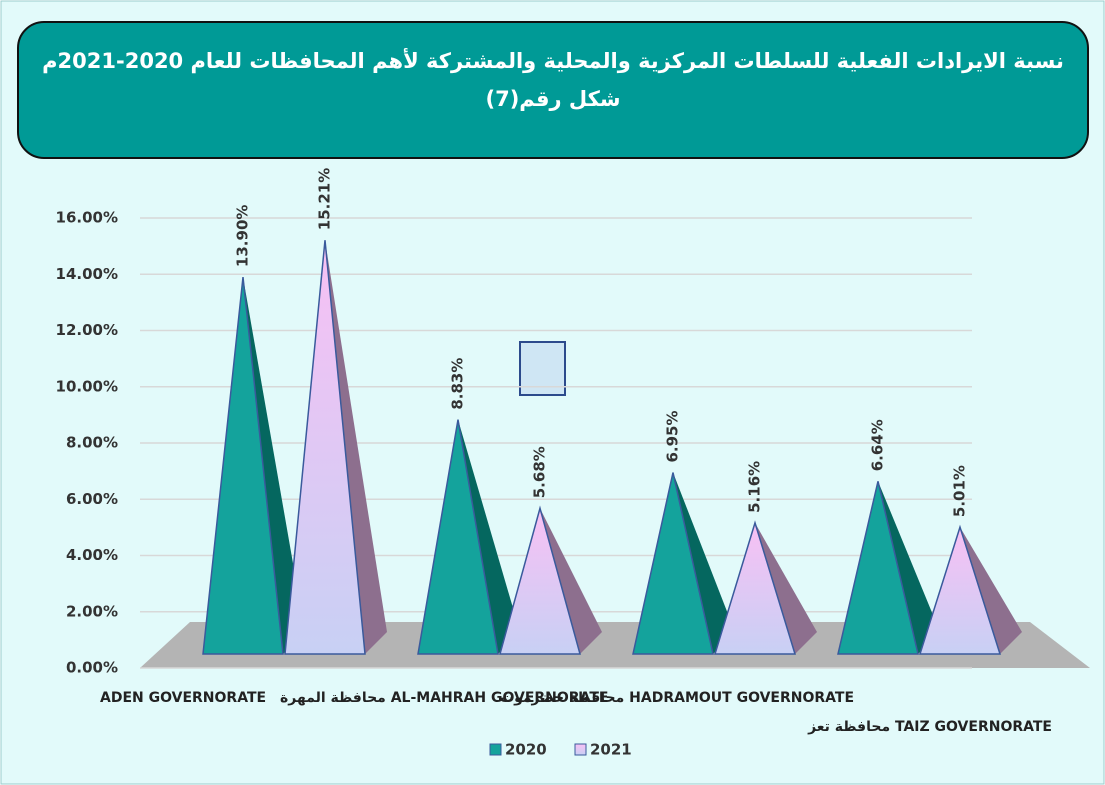 The height and width of the screenshot is (785, 1105). Describe the element at coordinates (929, 727) in the screenshot. I see `x-tick-label: محافظة تعز TAIZ GOVERNORATE` at that location.